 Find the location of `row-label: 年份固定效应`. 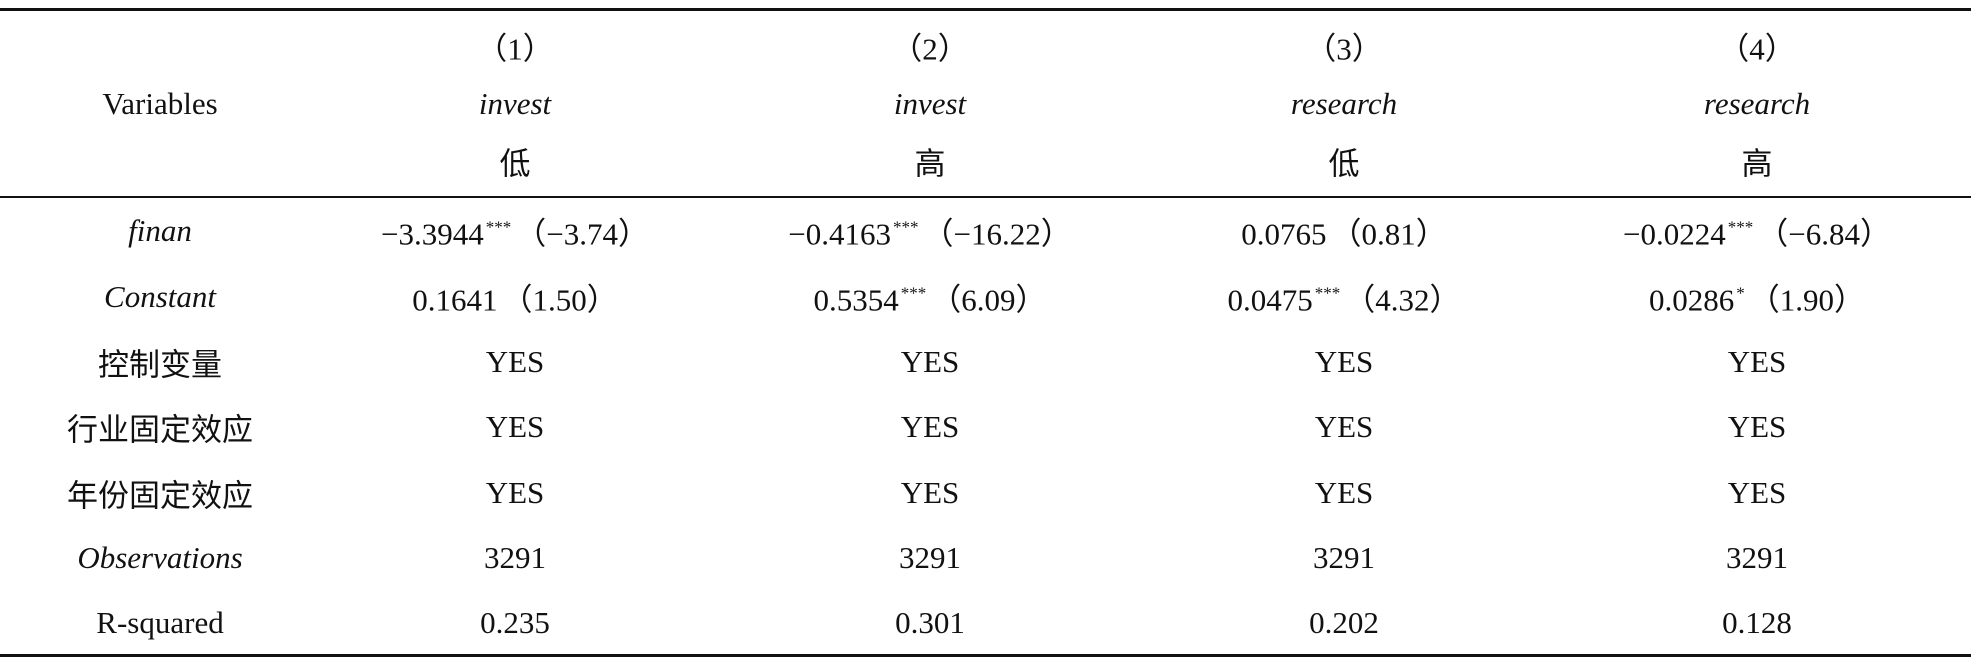

row-label: 年份固定效应 is located at coordinates (160, 496).